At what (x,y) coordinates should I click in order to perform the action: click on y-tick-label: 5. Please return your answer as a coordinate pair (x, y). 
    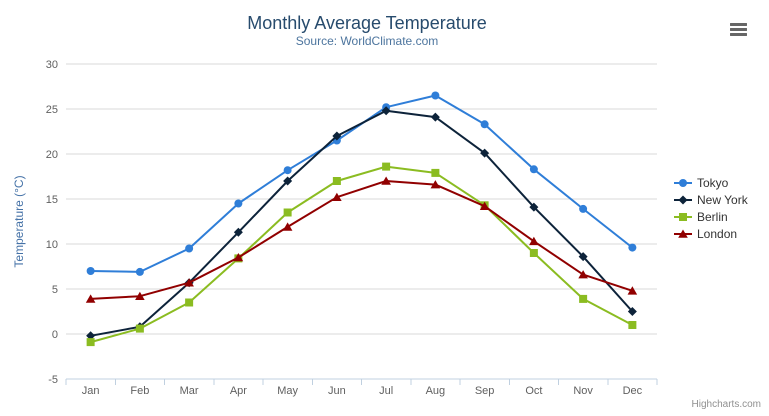
    Looking at the image, I should click on (55, 290).